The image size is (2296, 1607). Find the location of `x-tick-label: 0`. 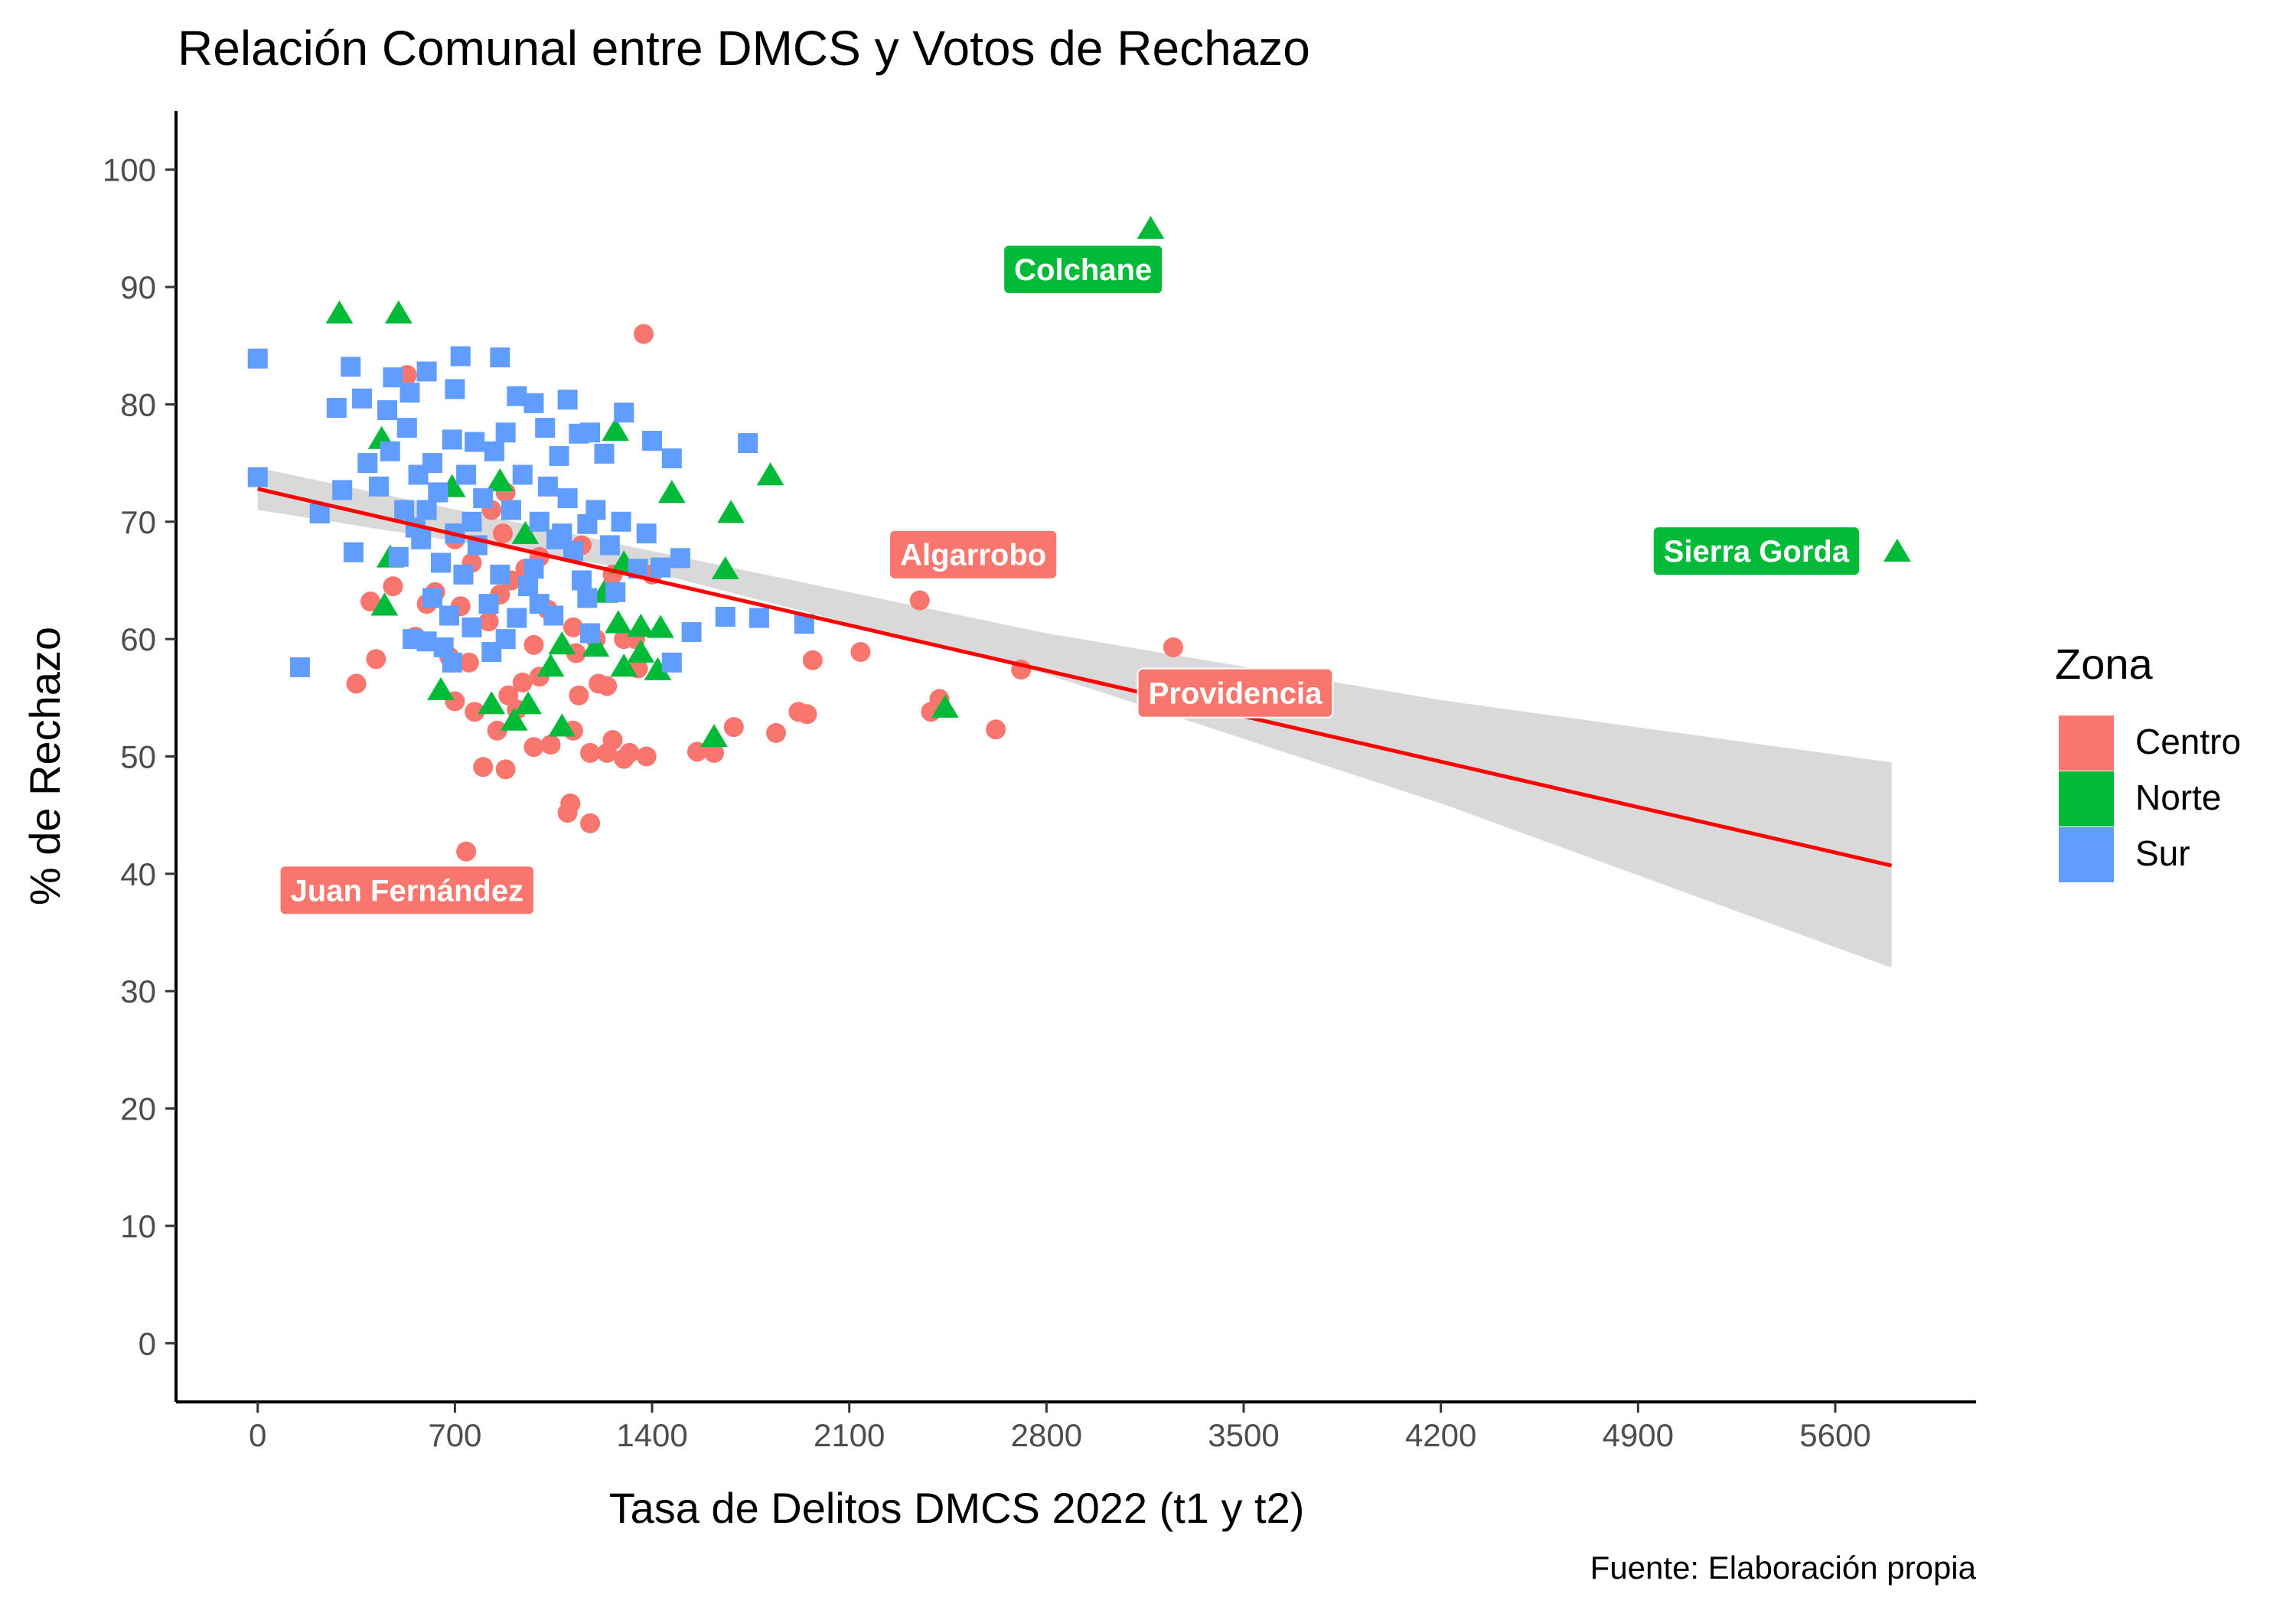

x-tick-label: 0 is located at coordinates (257, 1435).